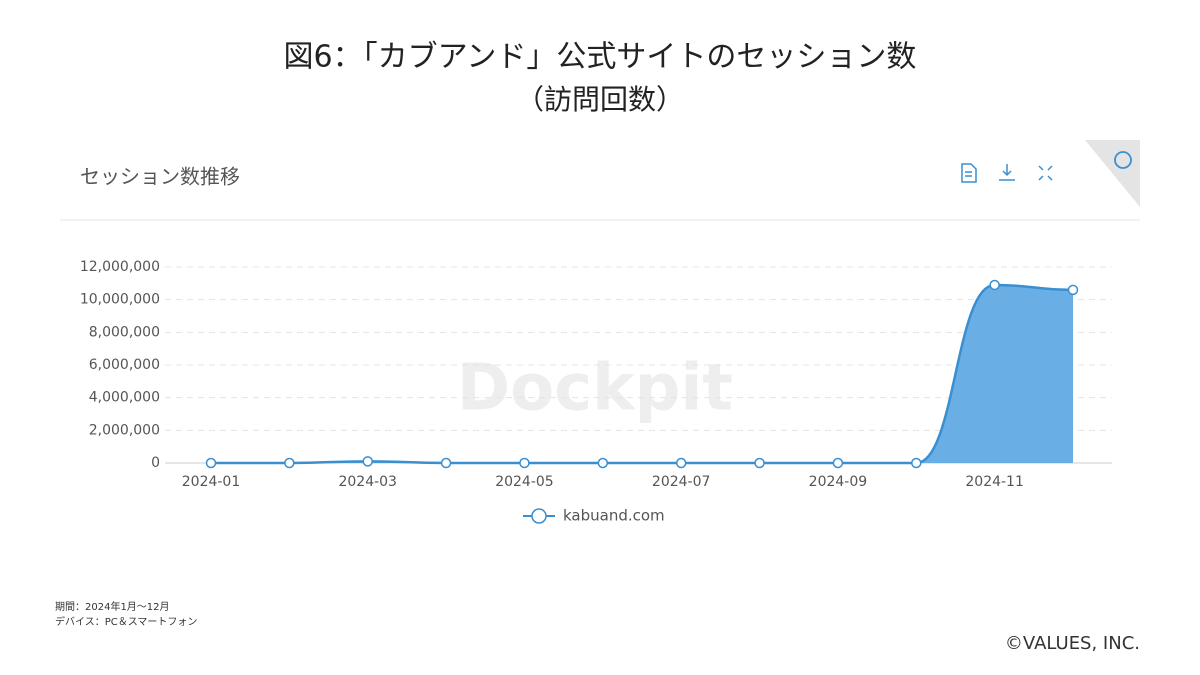 Image resolution: width=1200 pixels, height=675 pixels. I want to click on subtitle: （訪問回数）, so click(600, 99).